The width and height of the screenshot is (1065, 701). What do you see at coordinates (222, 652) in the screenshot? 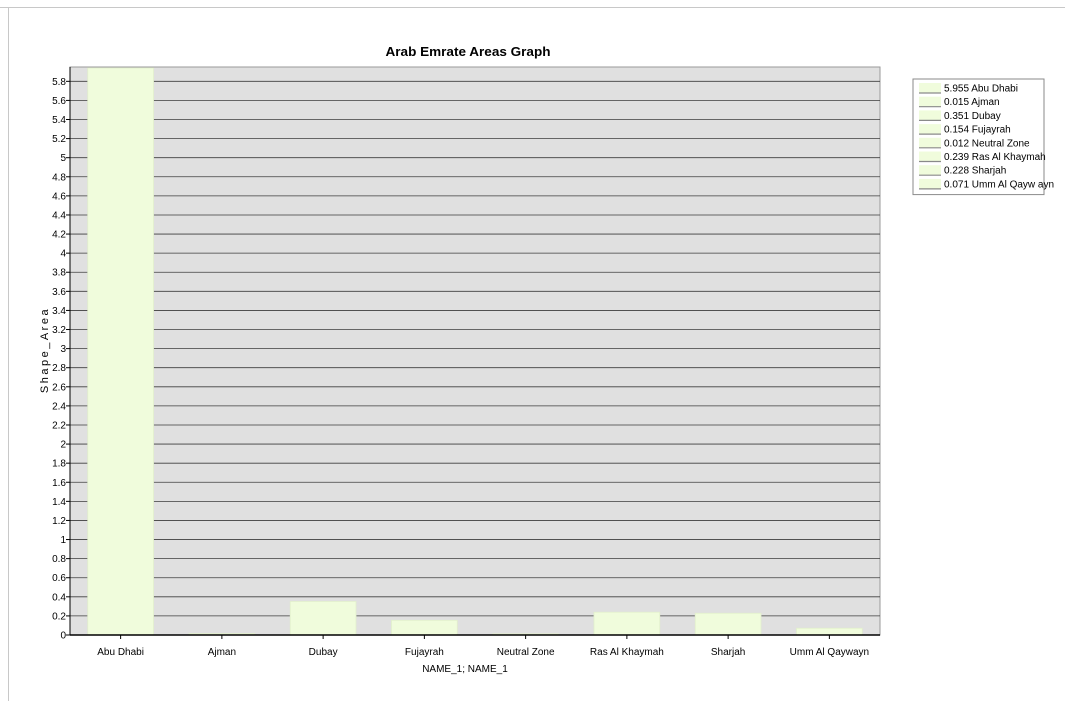
I see `x-tick-label: Ajman` at bounding box center [222, 652].